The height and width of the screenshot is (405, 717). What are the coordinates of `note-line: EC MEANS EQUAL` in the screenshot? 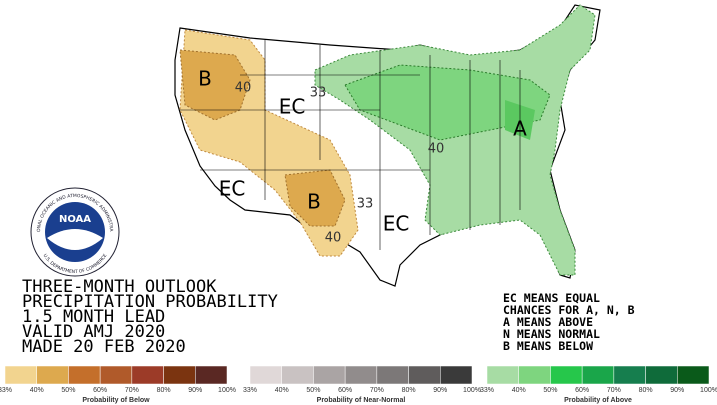 It's located at (551, 298).